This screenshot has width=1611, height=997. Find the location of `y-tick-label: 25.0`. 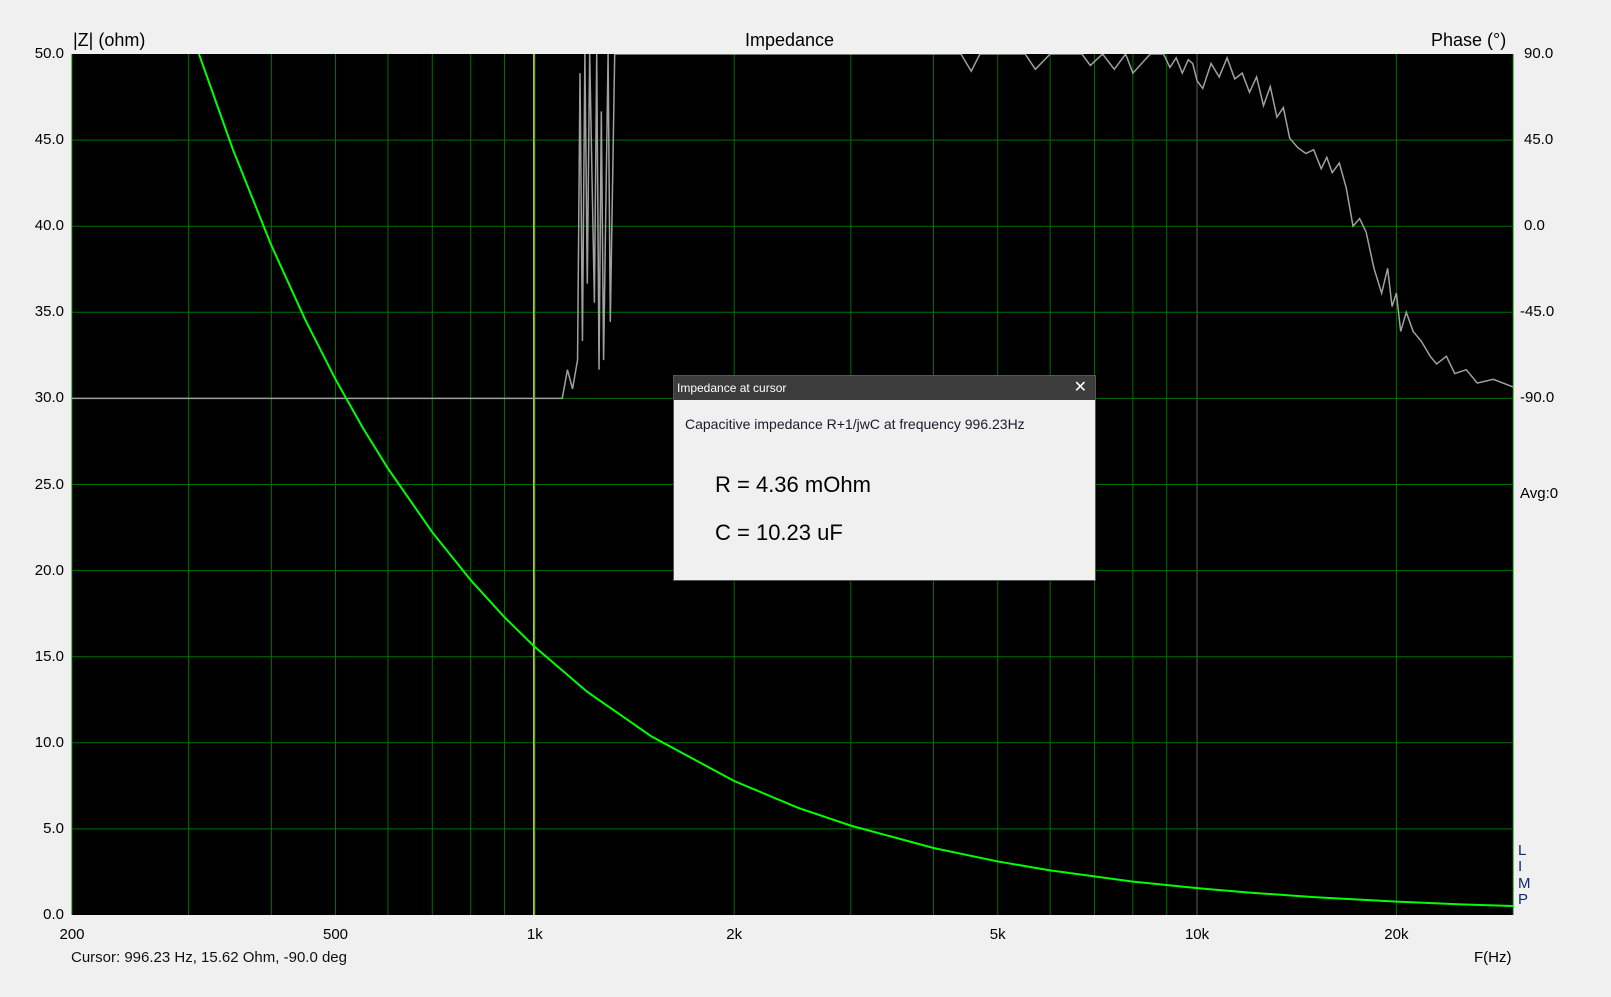

y-tick-label: 25.0 is located at coordinates (49, 484).